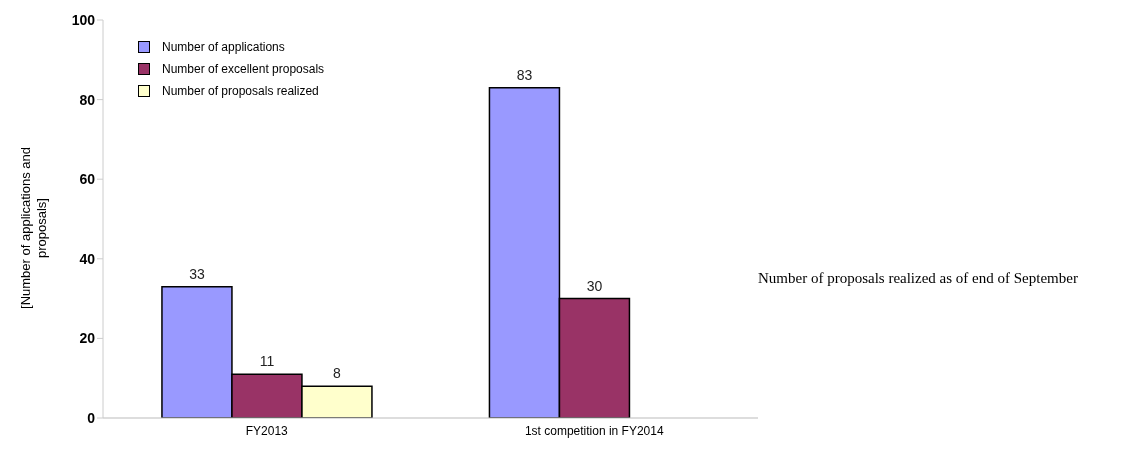 This screenshot has height=455, width=1133. Describe the element at coordinates (594, 430) in the screenshot. I see `x-tick-label: 1st competition in FY2014` at that location.